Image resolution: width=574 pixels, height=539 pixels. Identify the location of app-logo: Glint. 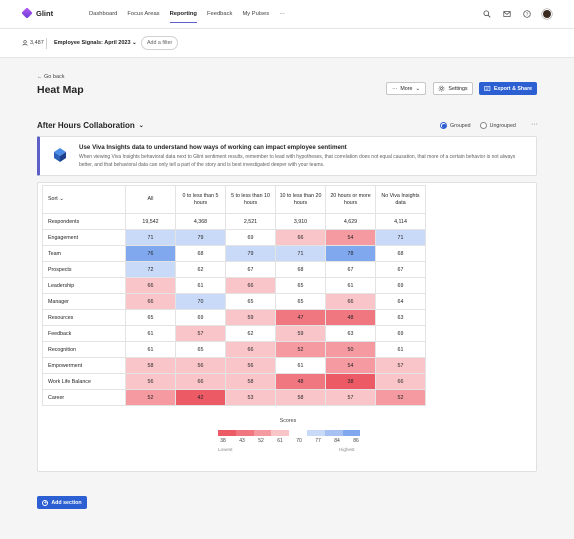
(37, 13).